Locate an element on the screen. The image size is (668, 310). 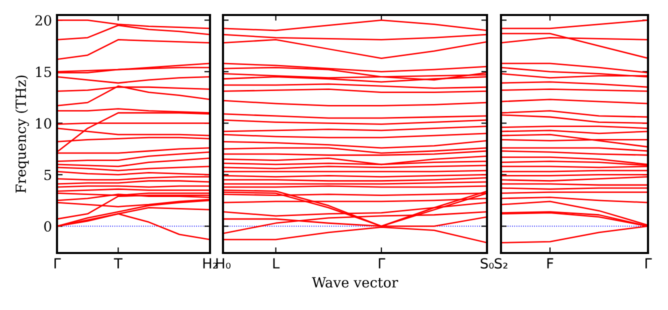
x-tick-label: H₀ is located at coordinates (223, 263).